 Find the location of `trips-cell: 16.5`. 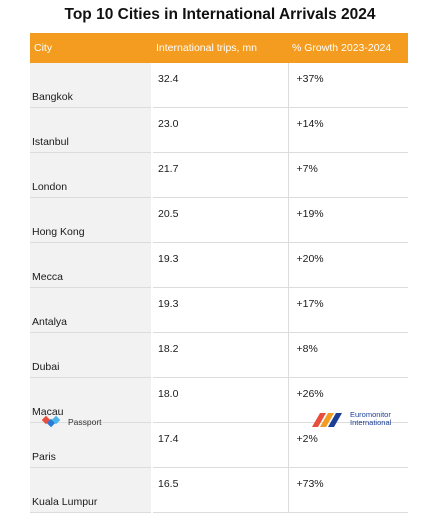

trips-cell: 16.5 is located at coordinates (220, 490).